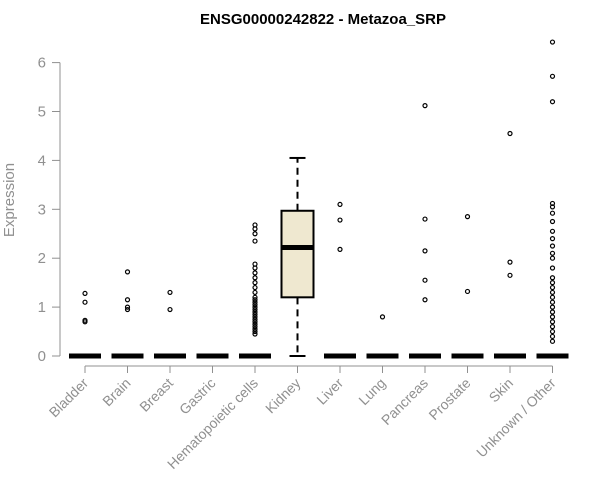  I want to click on x-tick-label: Kidney, so click(283, 396).